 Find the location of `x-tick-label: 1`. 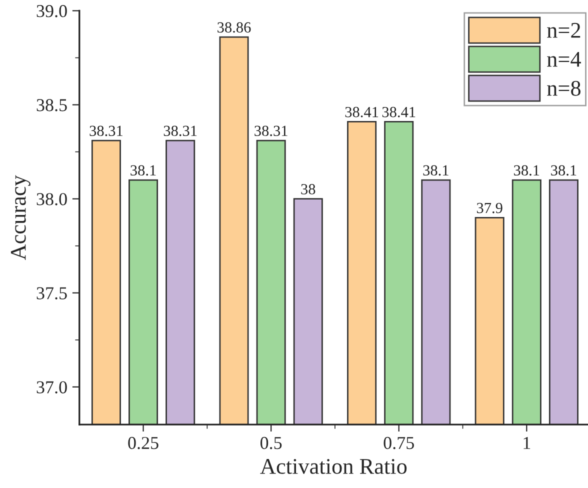

x-tick-label: 1 is located at coordinates (527, 442).